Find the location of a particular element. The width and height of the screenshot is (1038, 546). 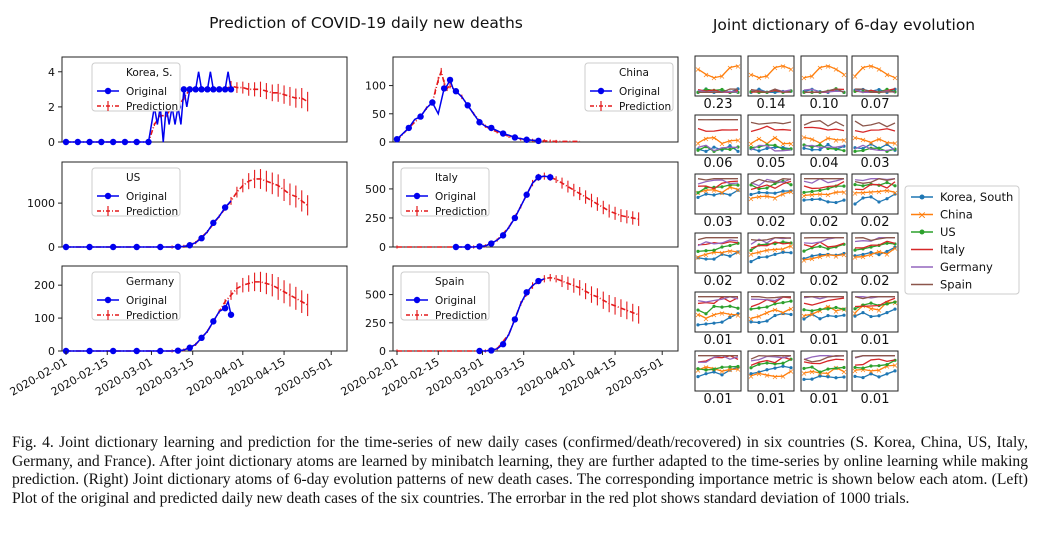

atom-3-0: × × × × × ×0.02 is located at coordinates (718, 260).